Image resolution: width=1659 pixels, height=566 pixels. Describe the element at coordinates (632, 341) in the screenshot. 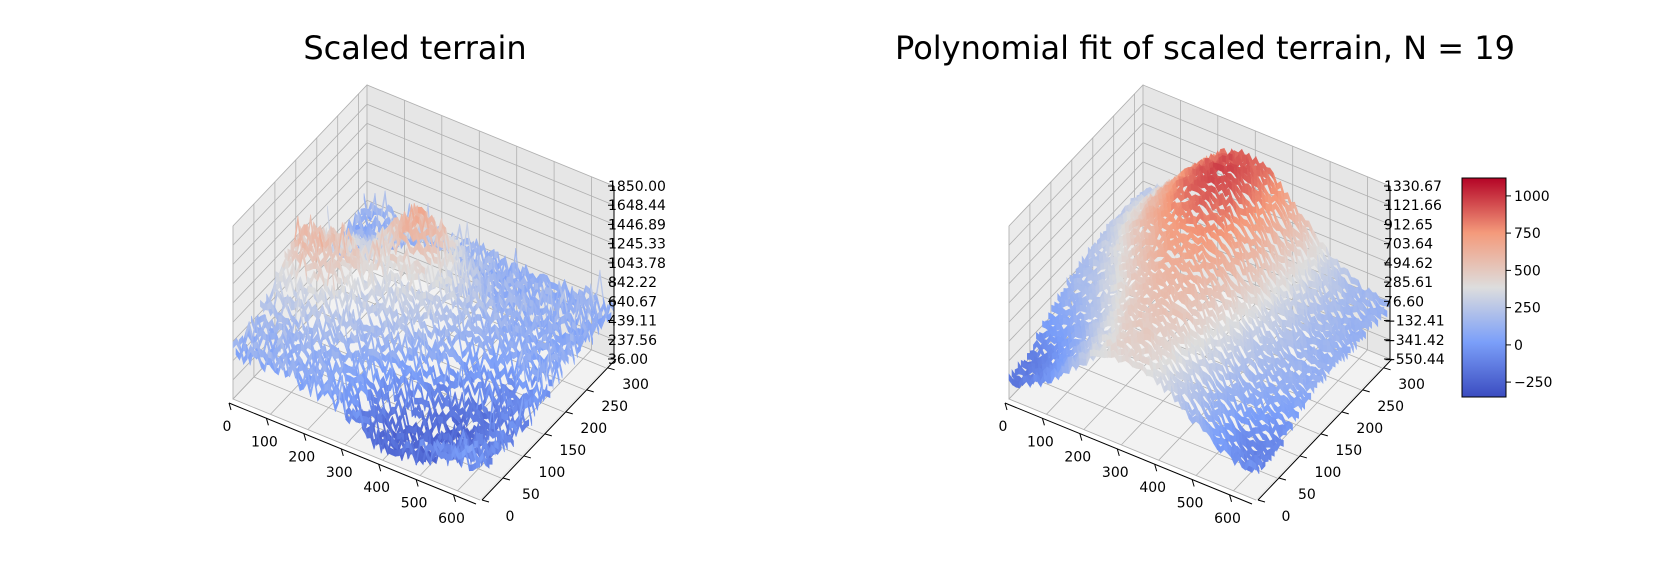

I see `z-tick-label: 237.56` at that location.